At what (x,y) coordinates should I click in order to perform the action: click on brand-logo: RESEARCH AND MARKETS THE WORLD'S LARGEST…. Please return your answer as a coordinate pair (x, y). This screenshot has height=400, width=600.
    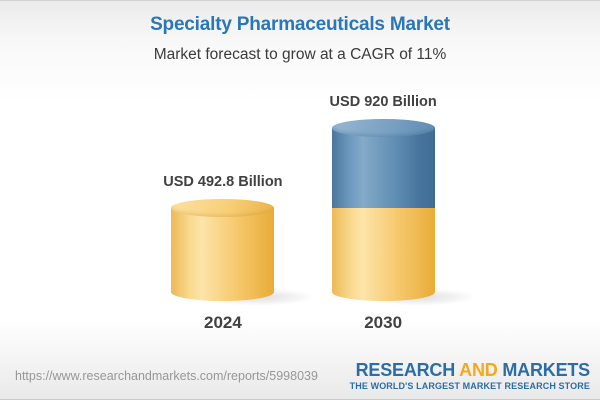
    Looking at the image, I should click on (470, 375).